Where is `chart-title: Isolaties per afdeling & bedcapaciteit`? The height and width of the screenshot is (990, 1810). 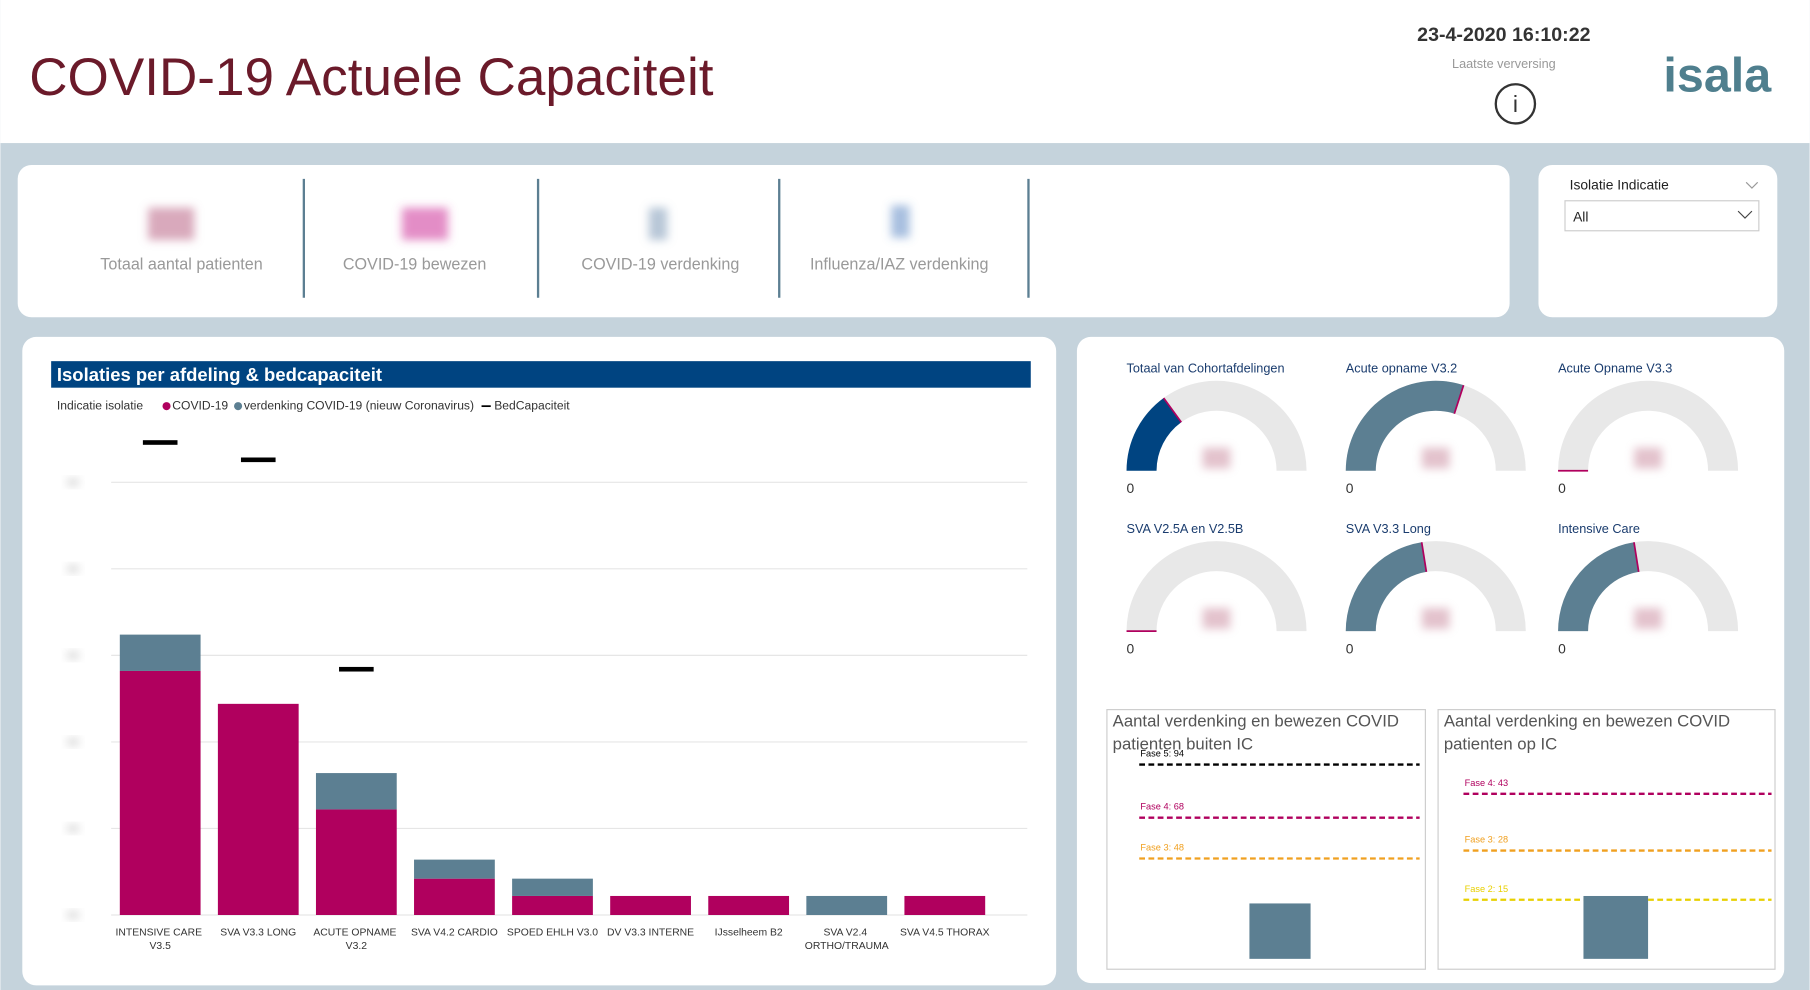 chart-title: Isolaties per afdeling & bedcapaciteit is located at coordinates (219, 374).